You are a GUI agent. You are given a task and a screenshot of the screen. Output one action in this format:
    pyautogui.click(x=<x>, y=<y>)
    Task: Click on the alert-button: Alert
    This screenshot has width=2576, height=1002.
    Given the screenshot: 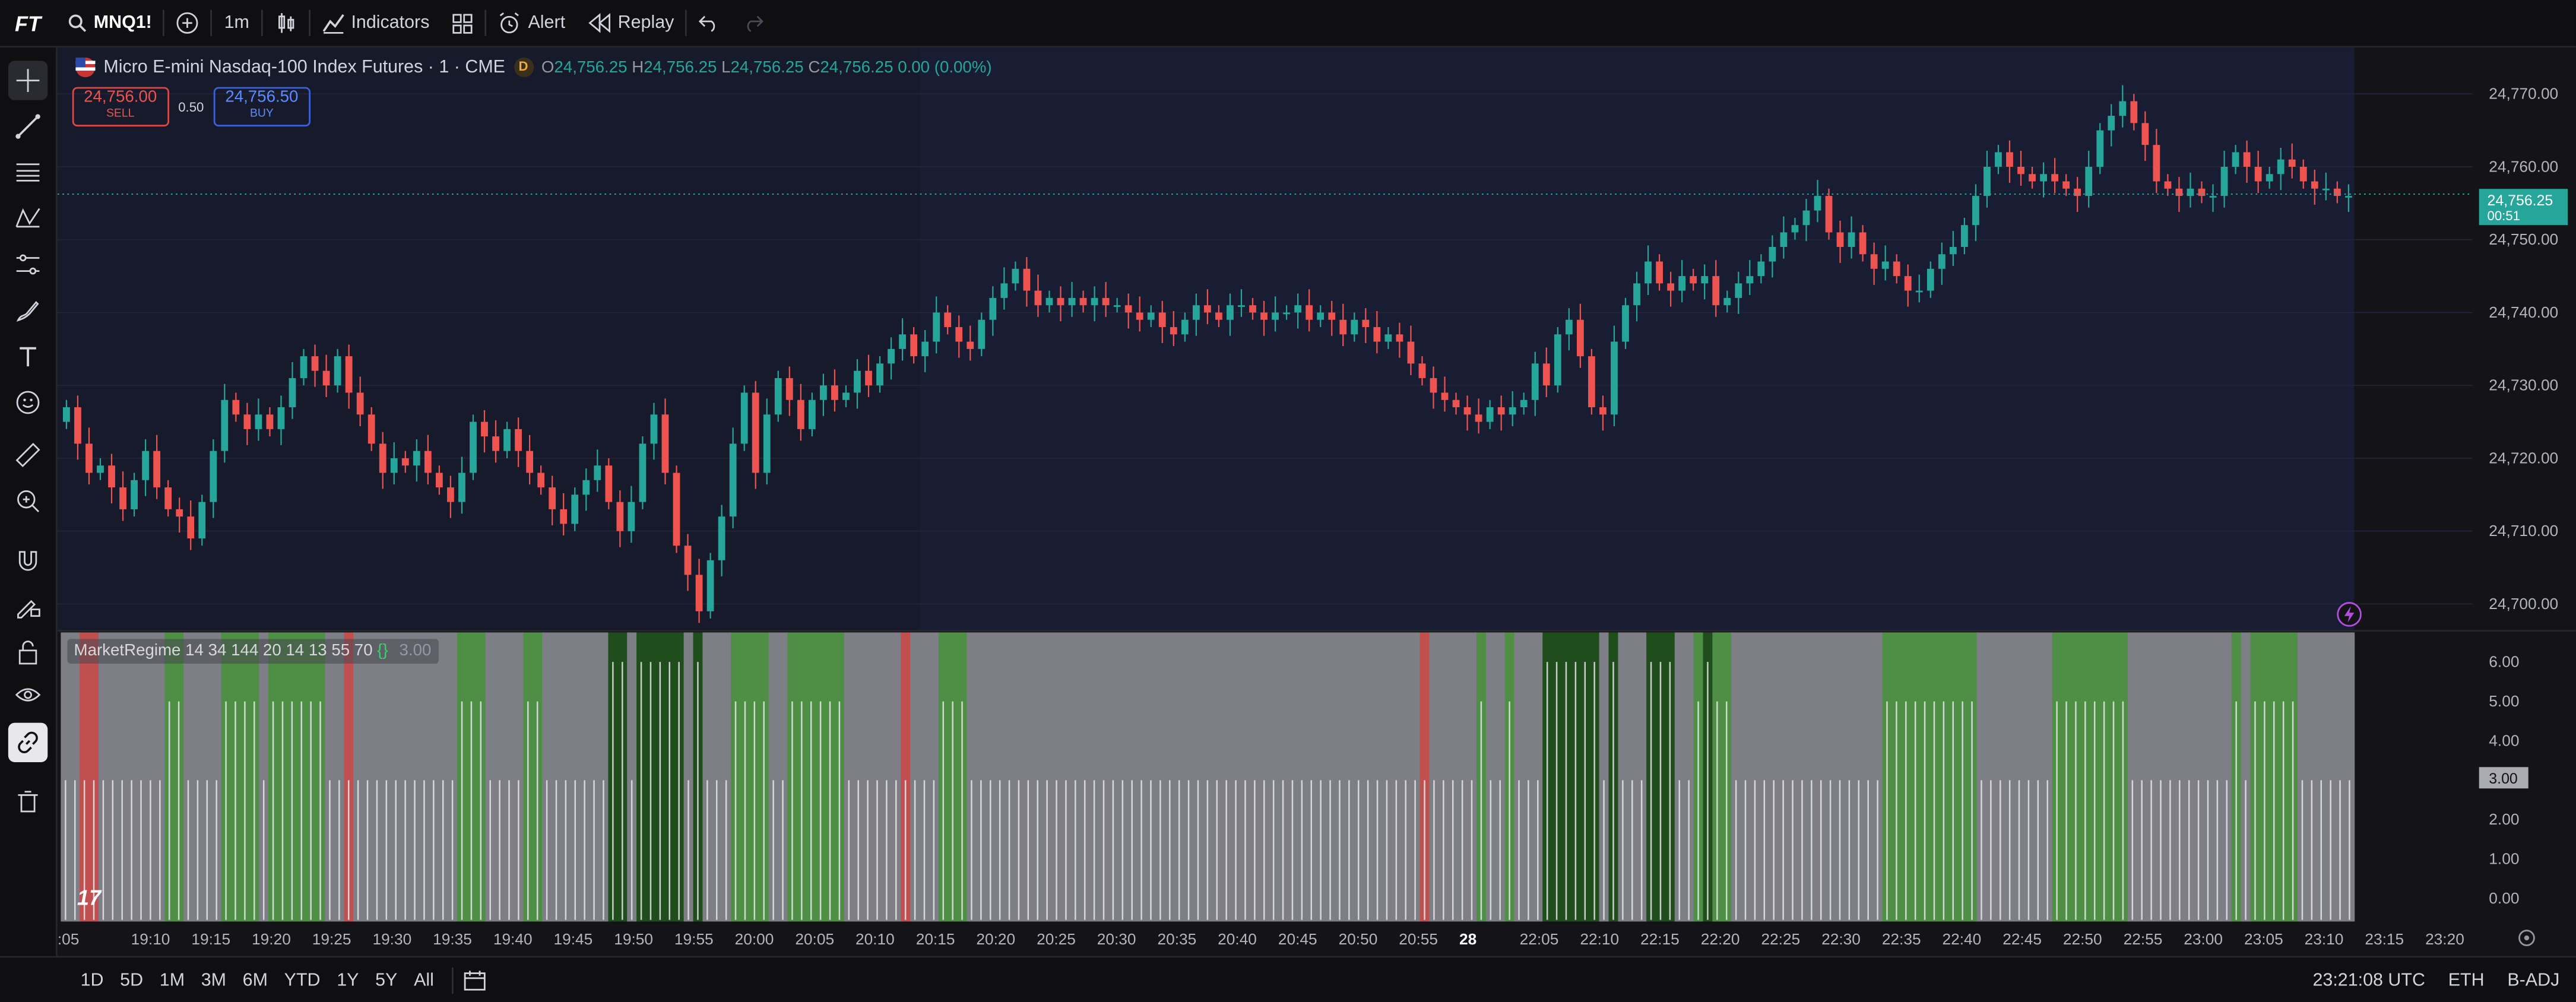 What is the action you would take?
    pyautogui.click(x=531, y=23)
    